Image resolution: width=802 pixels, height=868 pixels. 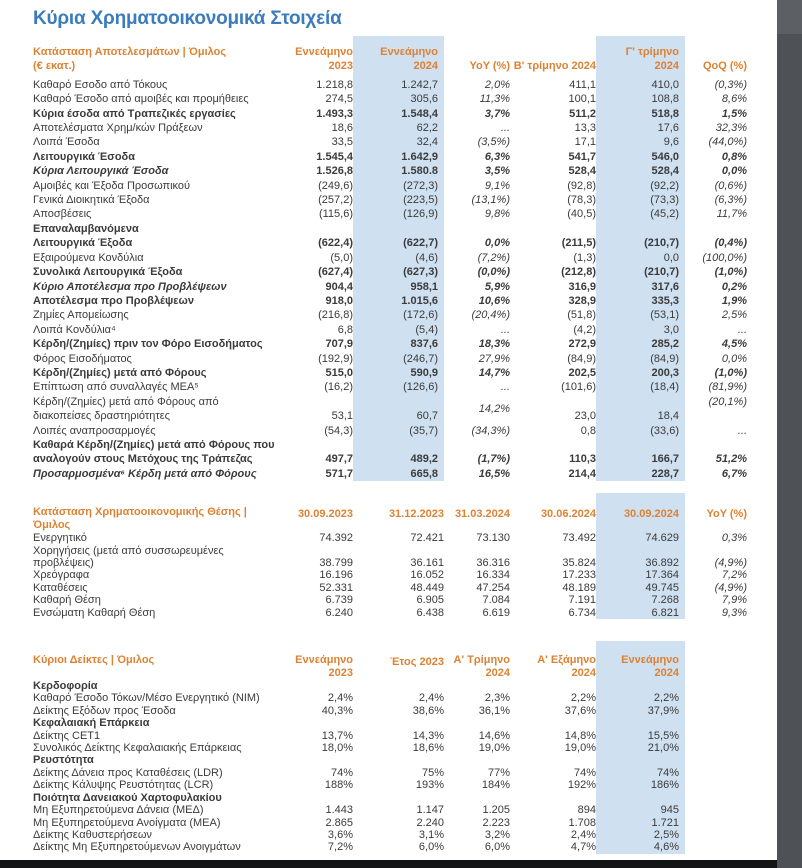 I want to click on row-label: Αποσβέσεις, so click(x=62, y=214).